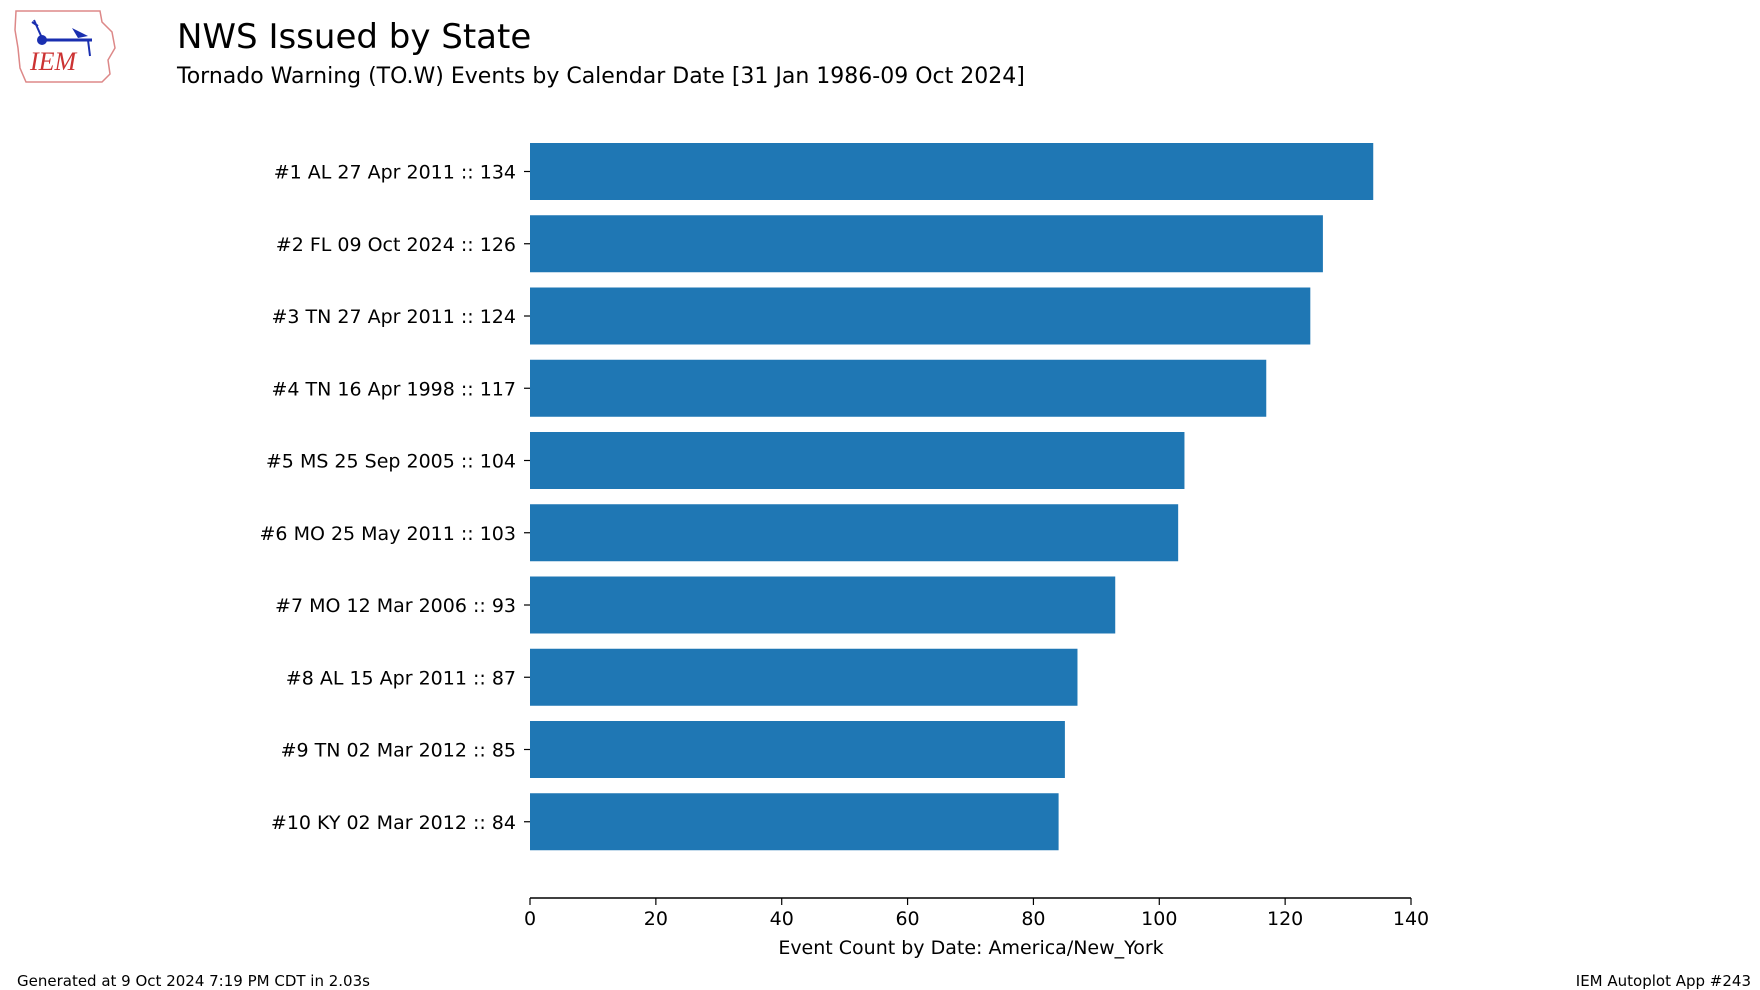  I want to click on y-tick-label: #3 TN 27 Apr 2011 :: 124, so click(393, 317).